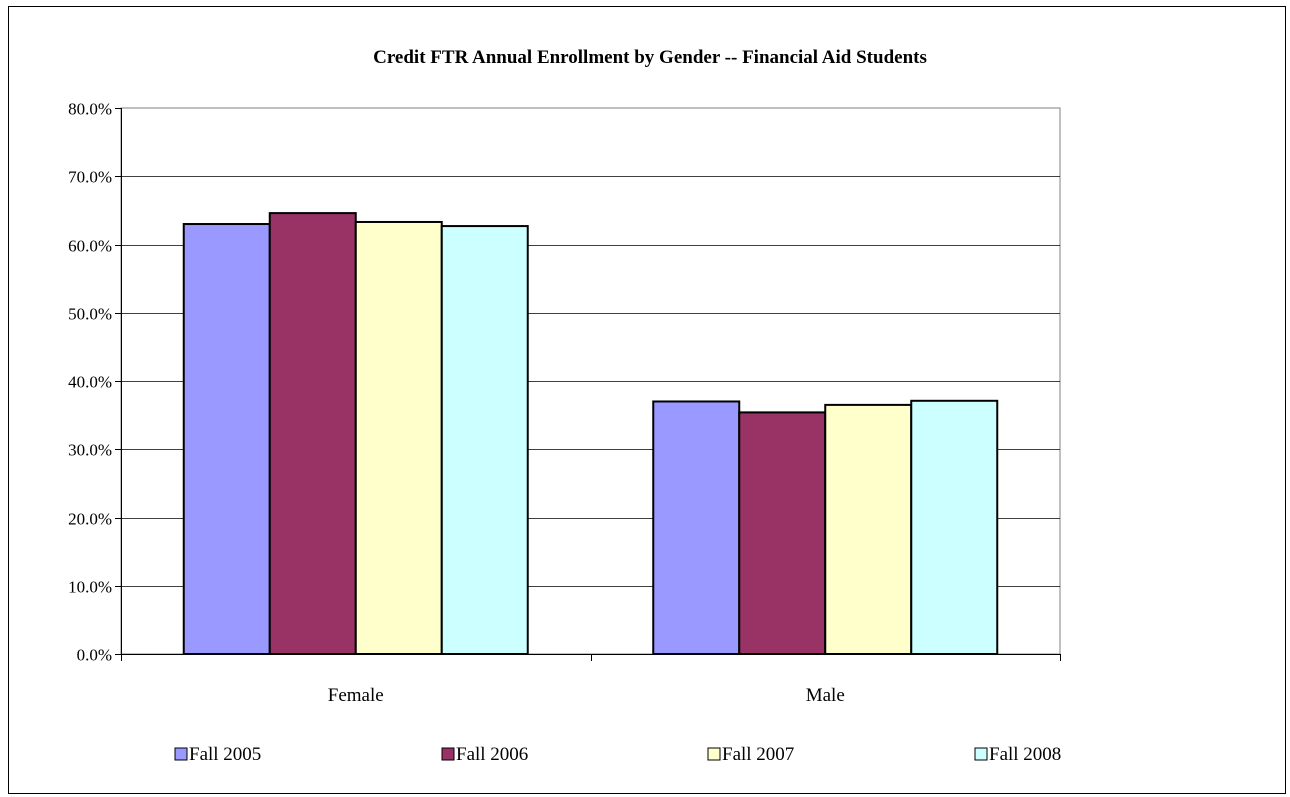 The width and height of the screenshot is (1290, 797). I want to click on bar-fall-2005-female, so click(226, 439).